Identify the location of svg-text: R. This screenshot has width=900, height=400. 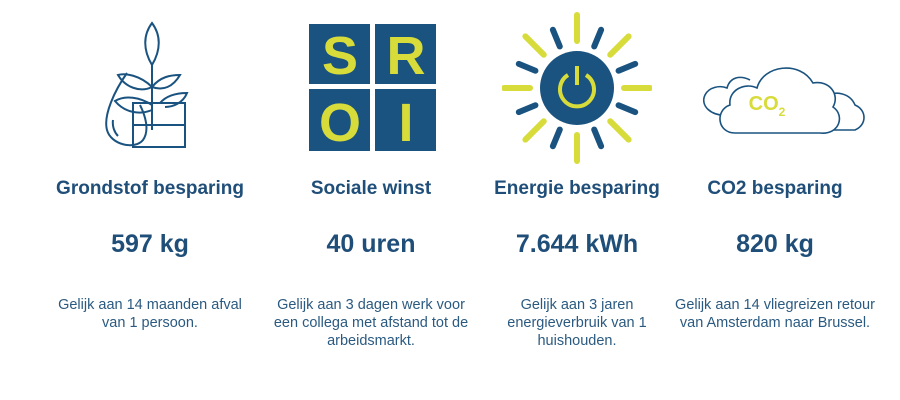
(406, 56).